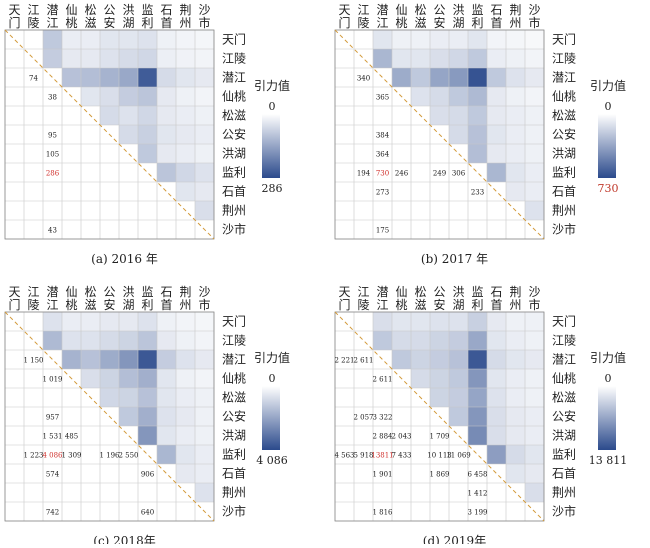 This screenshot has width=650, height=548. I want to click on value-label: 175, so click(382, 231).